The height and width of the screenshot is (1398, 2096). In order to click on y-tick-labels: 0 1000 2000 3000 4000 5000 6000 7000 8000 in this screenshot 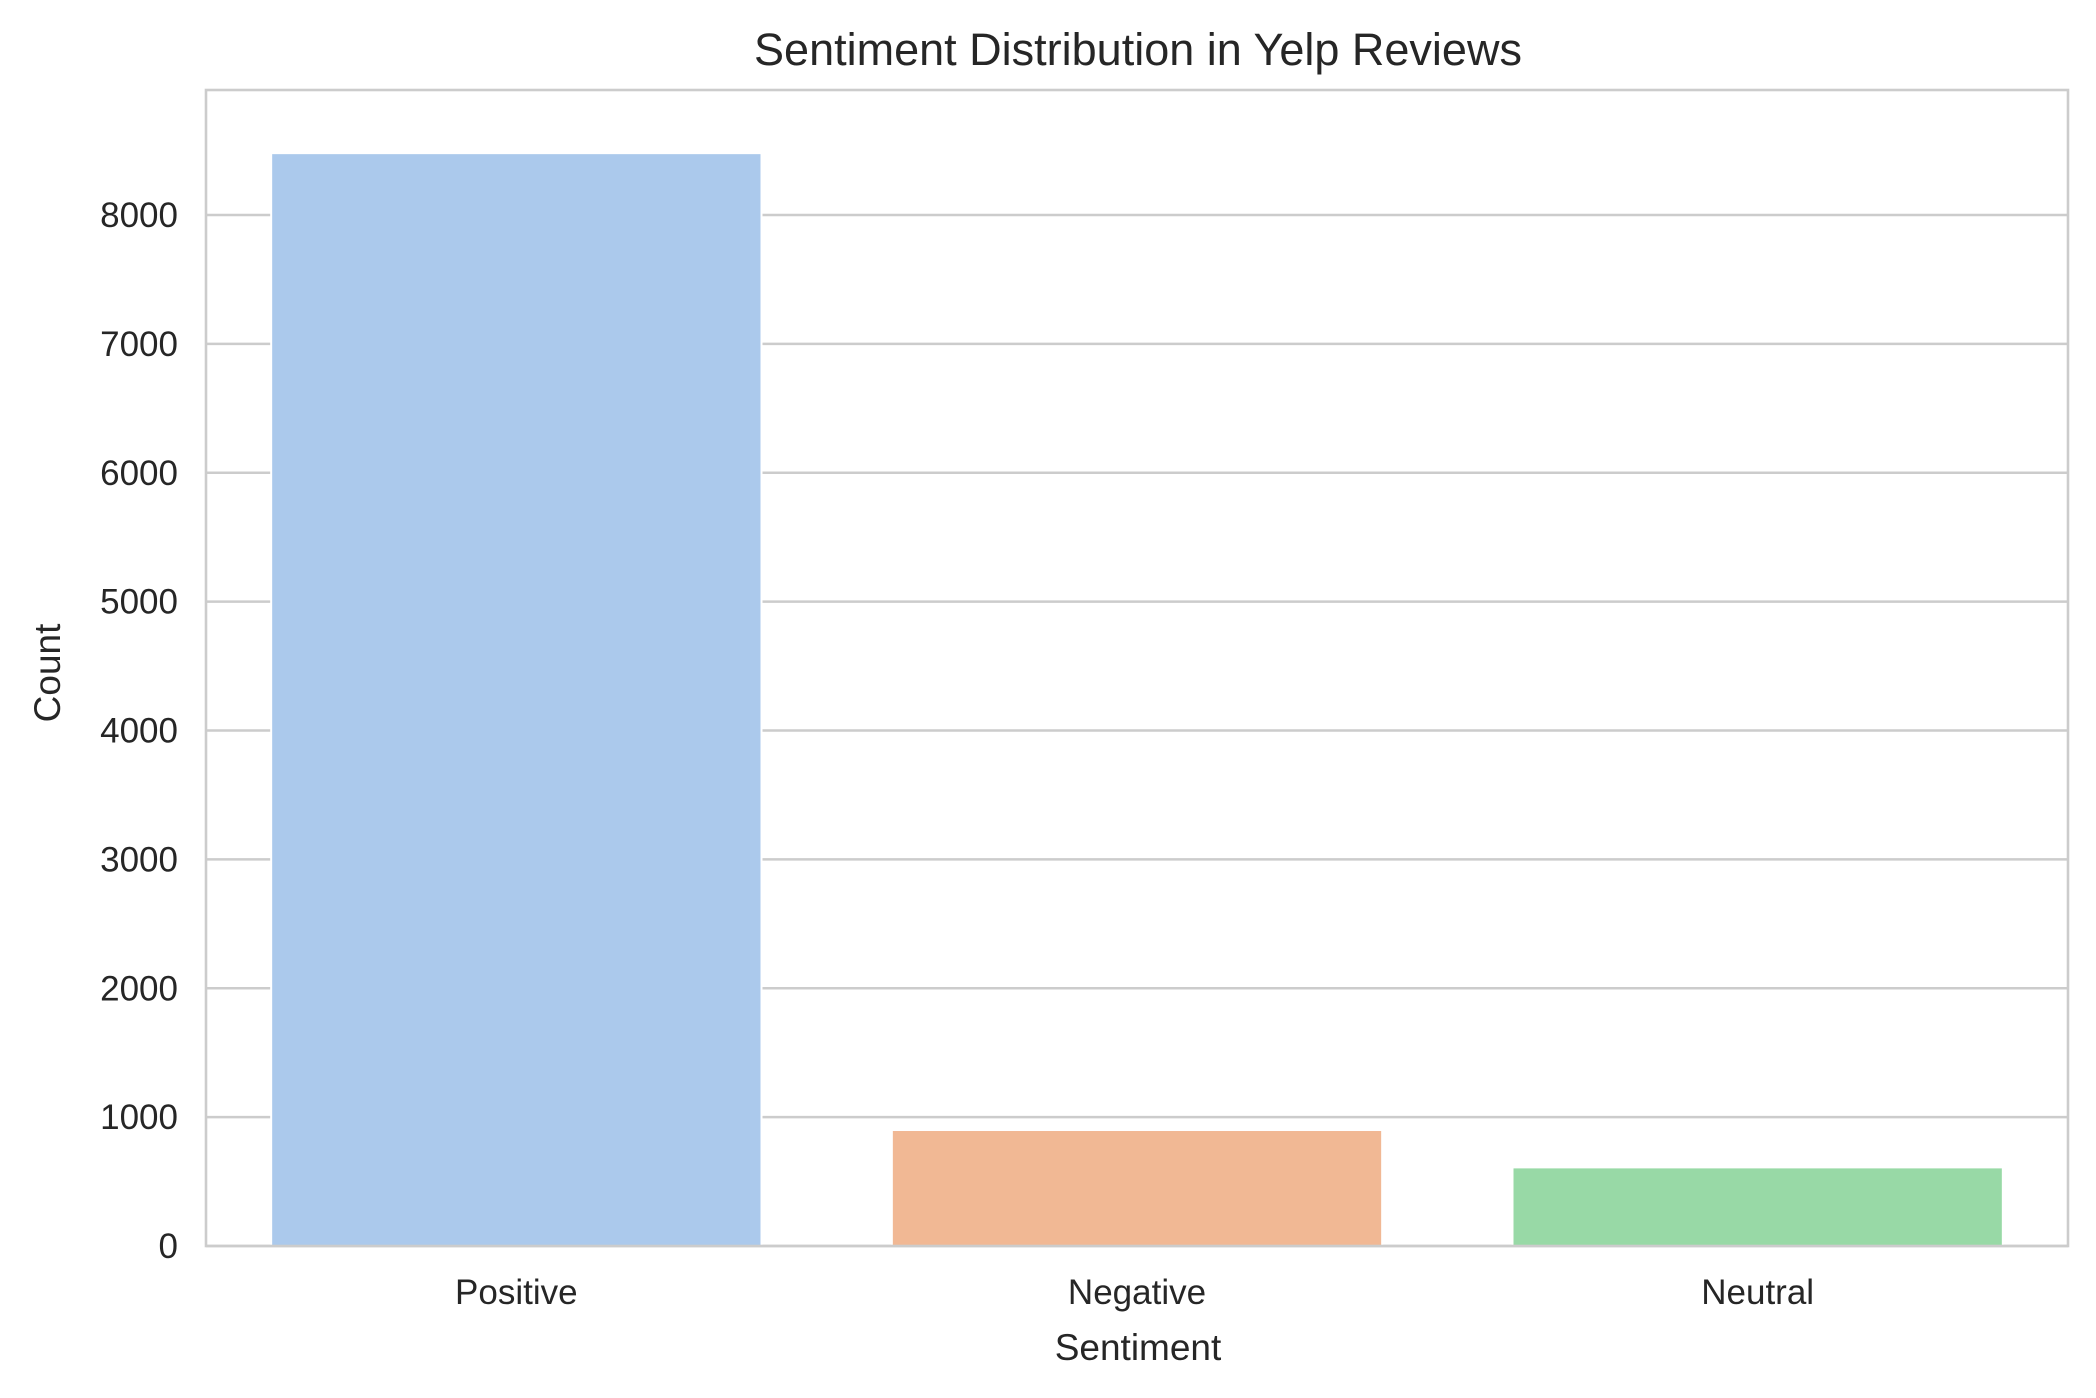, I will do `click(139, 731)`.